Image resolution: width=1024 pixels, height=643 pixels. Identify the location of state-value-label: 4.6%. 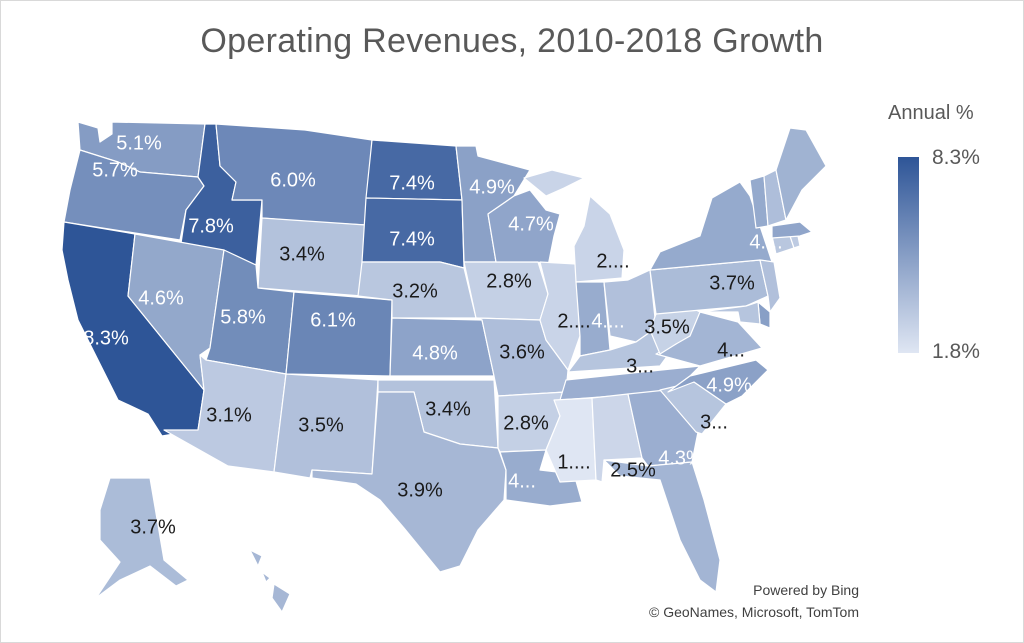
(161, 298).